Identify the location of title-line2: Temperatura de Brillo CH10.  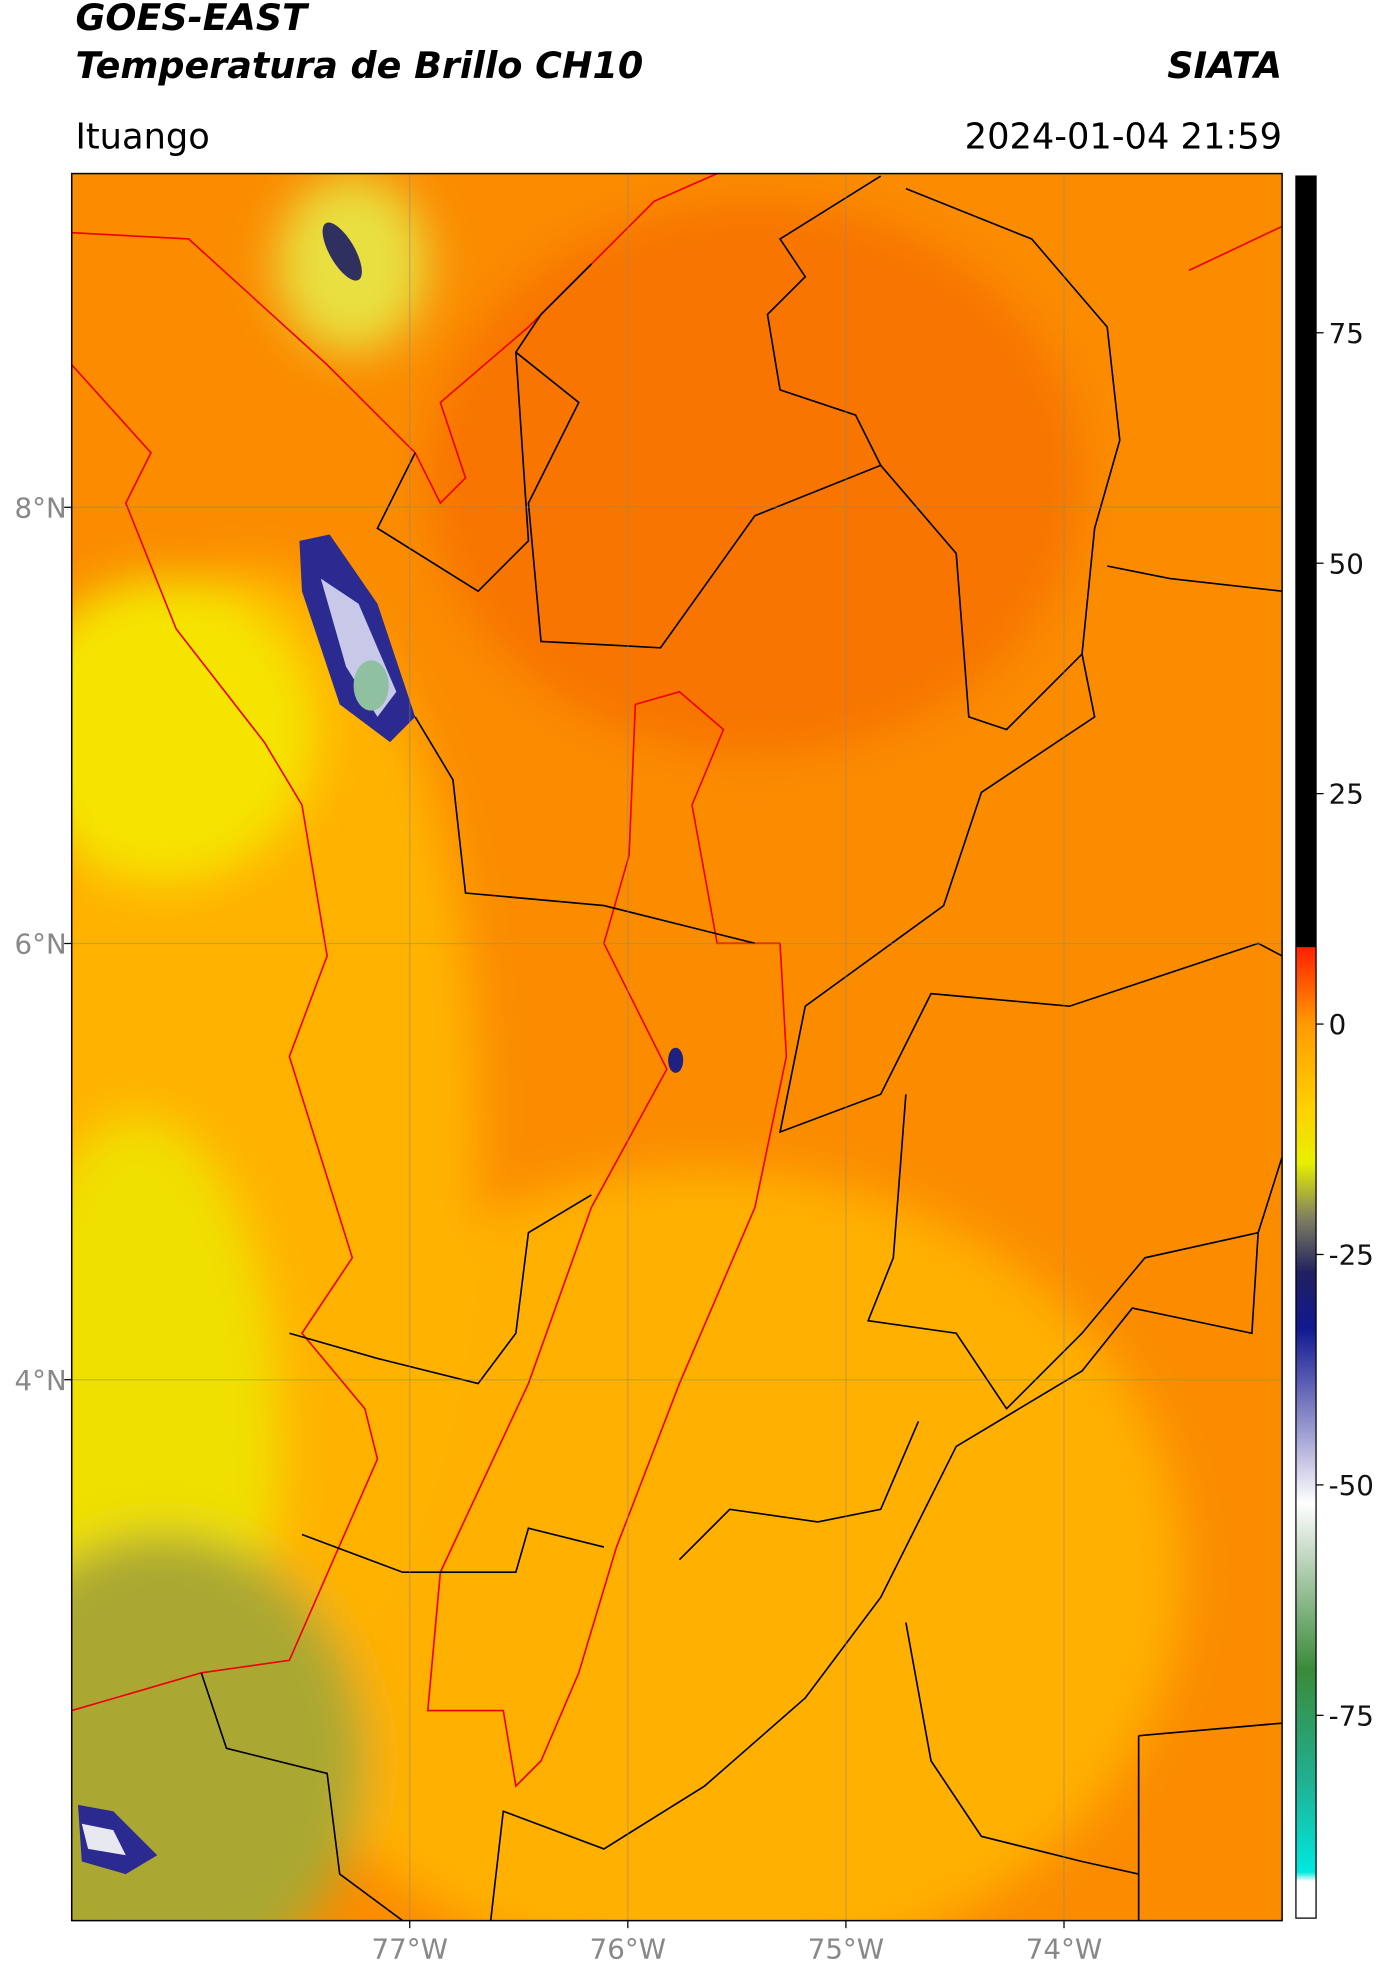
(359, 65).